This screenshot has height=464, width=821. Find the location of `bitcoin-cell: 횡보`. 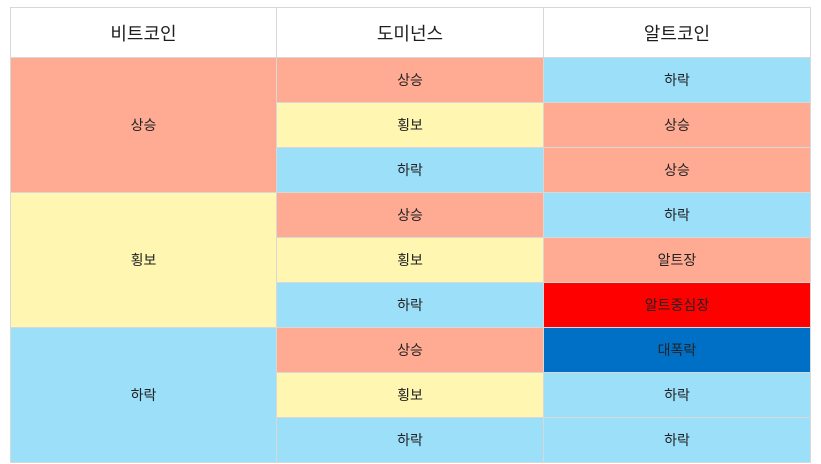

bitcoin-cell: 횡보 is located at coordinates (143, 260).